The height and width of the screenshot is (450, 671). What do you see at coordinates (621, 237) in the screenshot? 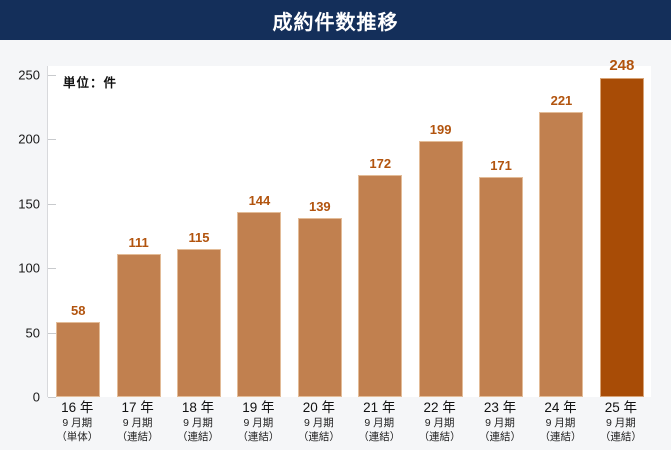
I see `bar-highlight` at bounding box center [621, 237].